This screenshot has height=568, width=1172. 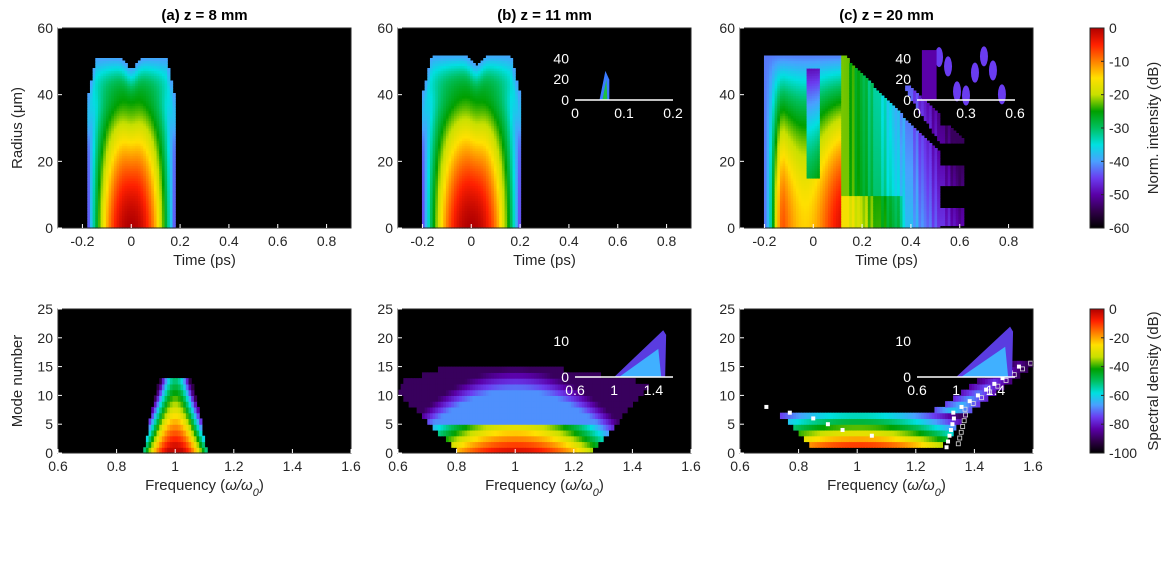 What do you see at coordinates (544, 260) in the screenshot?
I see `x-axis-label: Time (ps)` at bounding box center [544, 260].